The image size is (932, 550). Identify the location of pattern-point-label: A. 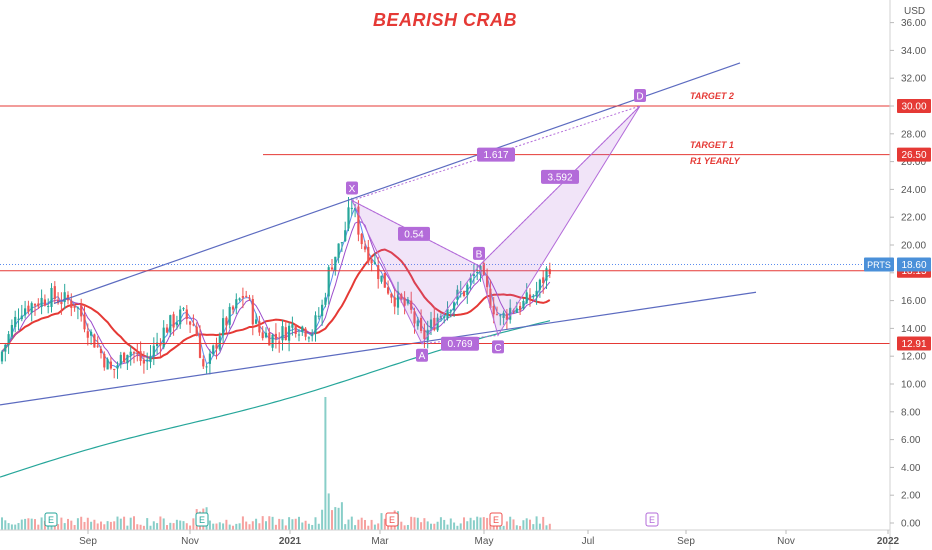
(422, 356).